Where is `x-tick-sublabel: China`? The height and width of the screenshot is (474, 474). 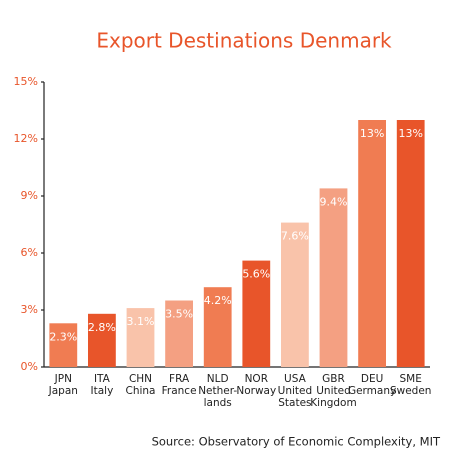 x-tick-sublabel: China is located at coordinates (141, 391).